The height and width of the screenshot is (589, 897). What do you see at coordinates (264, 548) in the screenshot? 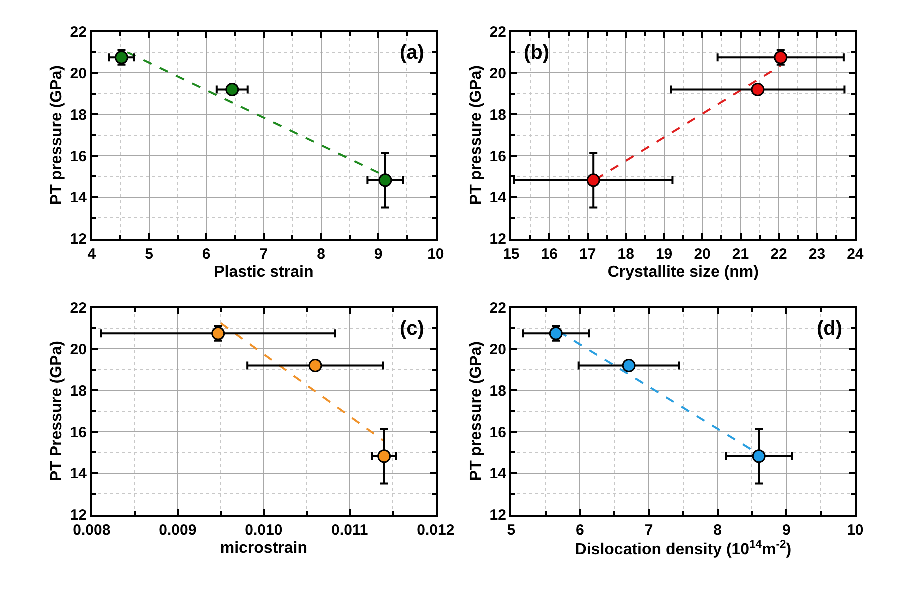
I see `x-axis-title: microstrain` at bounding box center [264, 548].